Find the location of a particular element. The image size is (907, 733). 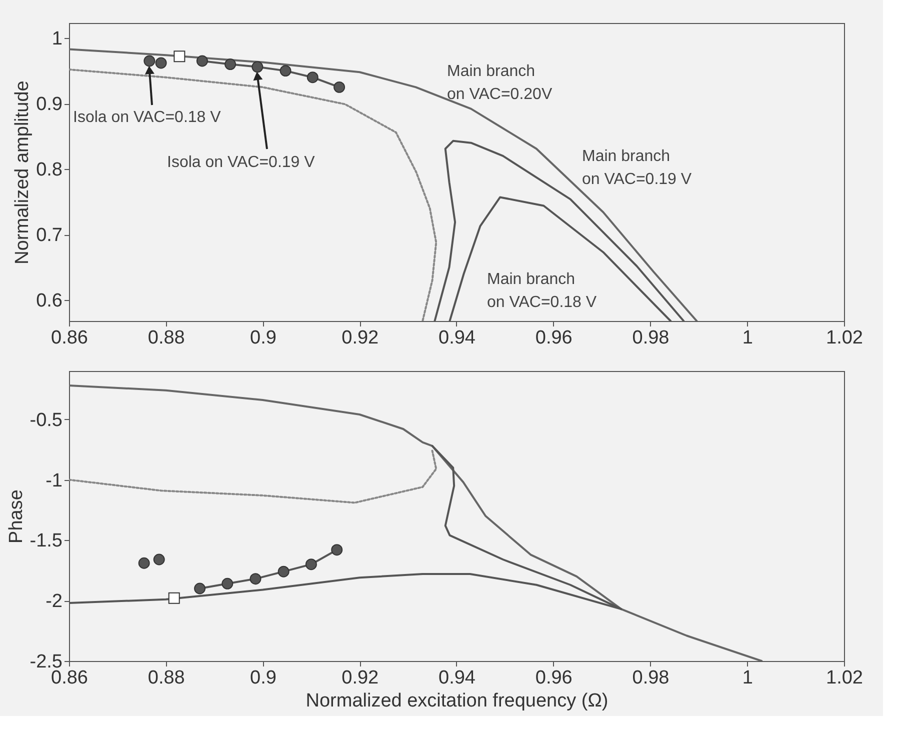

y-tick-label: 1 is located at coordinates (57, 39).